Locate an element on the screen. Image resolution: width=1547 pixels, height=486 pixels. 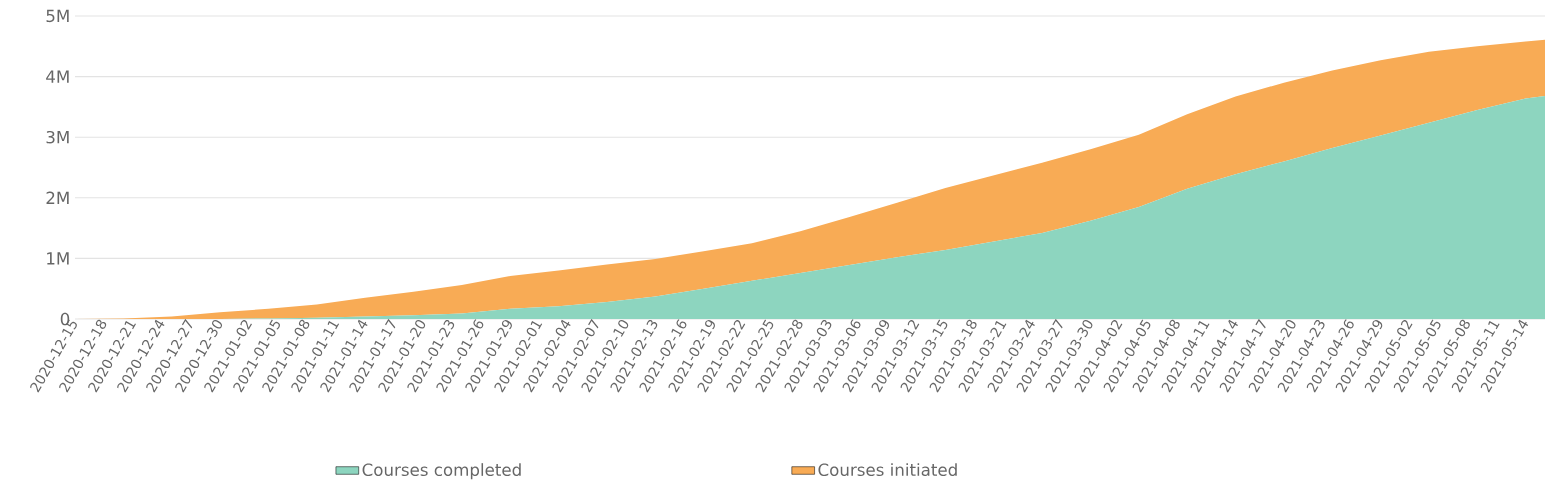
y-tick-label: 3M is located at coordinates (57, 137).